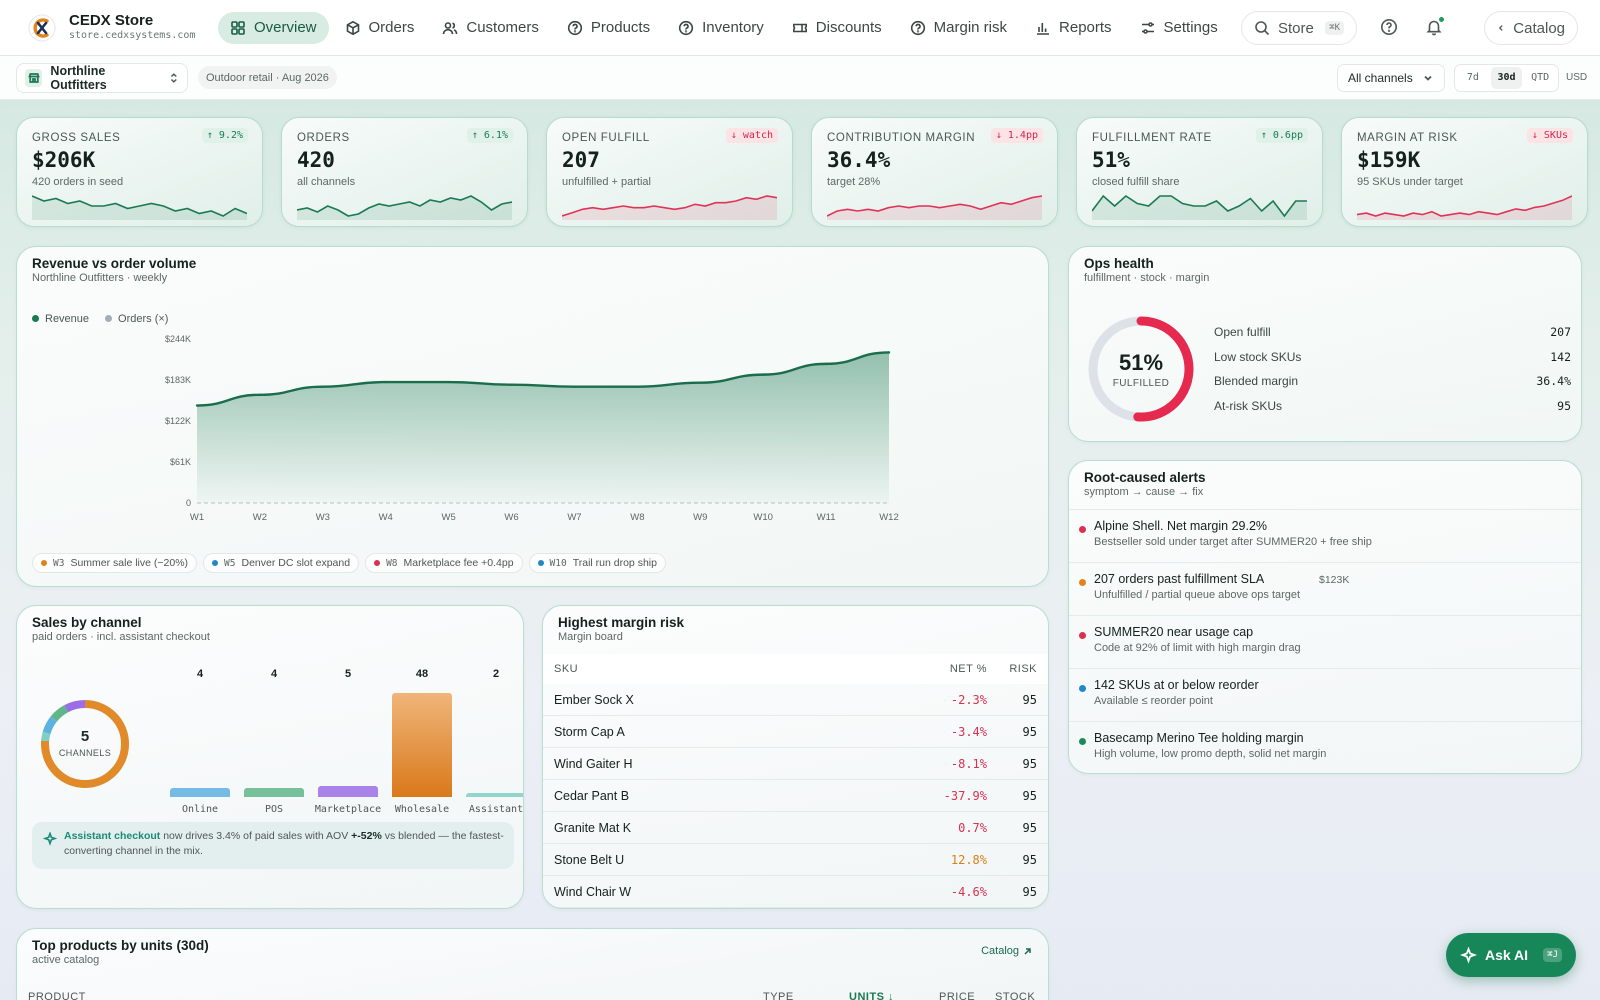 This screenshot has width=1600, height=1000. Describe the element at coordinates (1015, 995) in the screenshot. I see `column-header-stock: STOCK` at that location.